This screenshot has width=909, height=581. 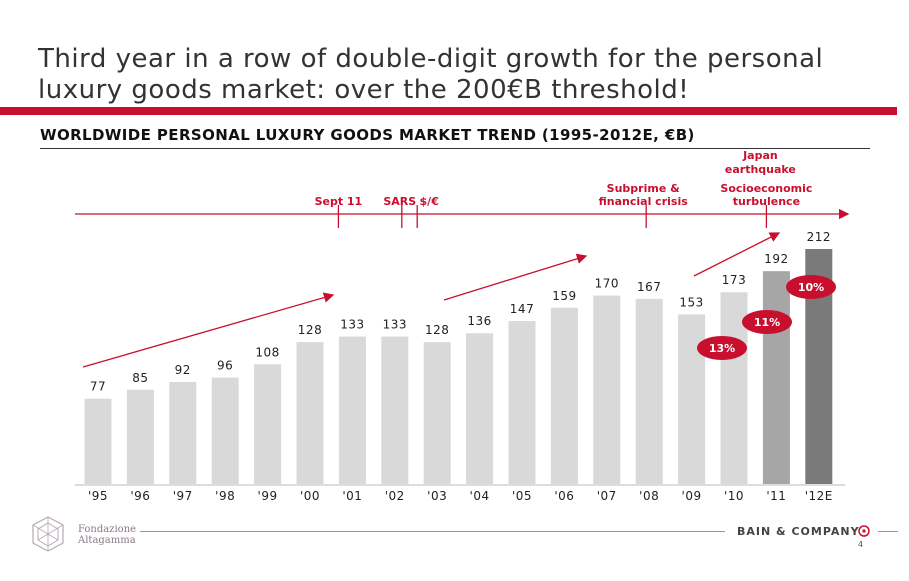 What do you see at coordinates (644, 201) in the screenshot?
I see `event-label: financial crisis` at bounding box center [644, 201].